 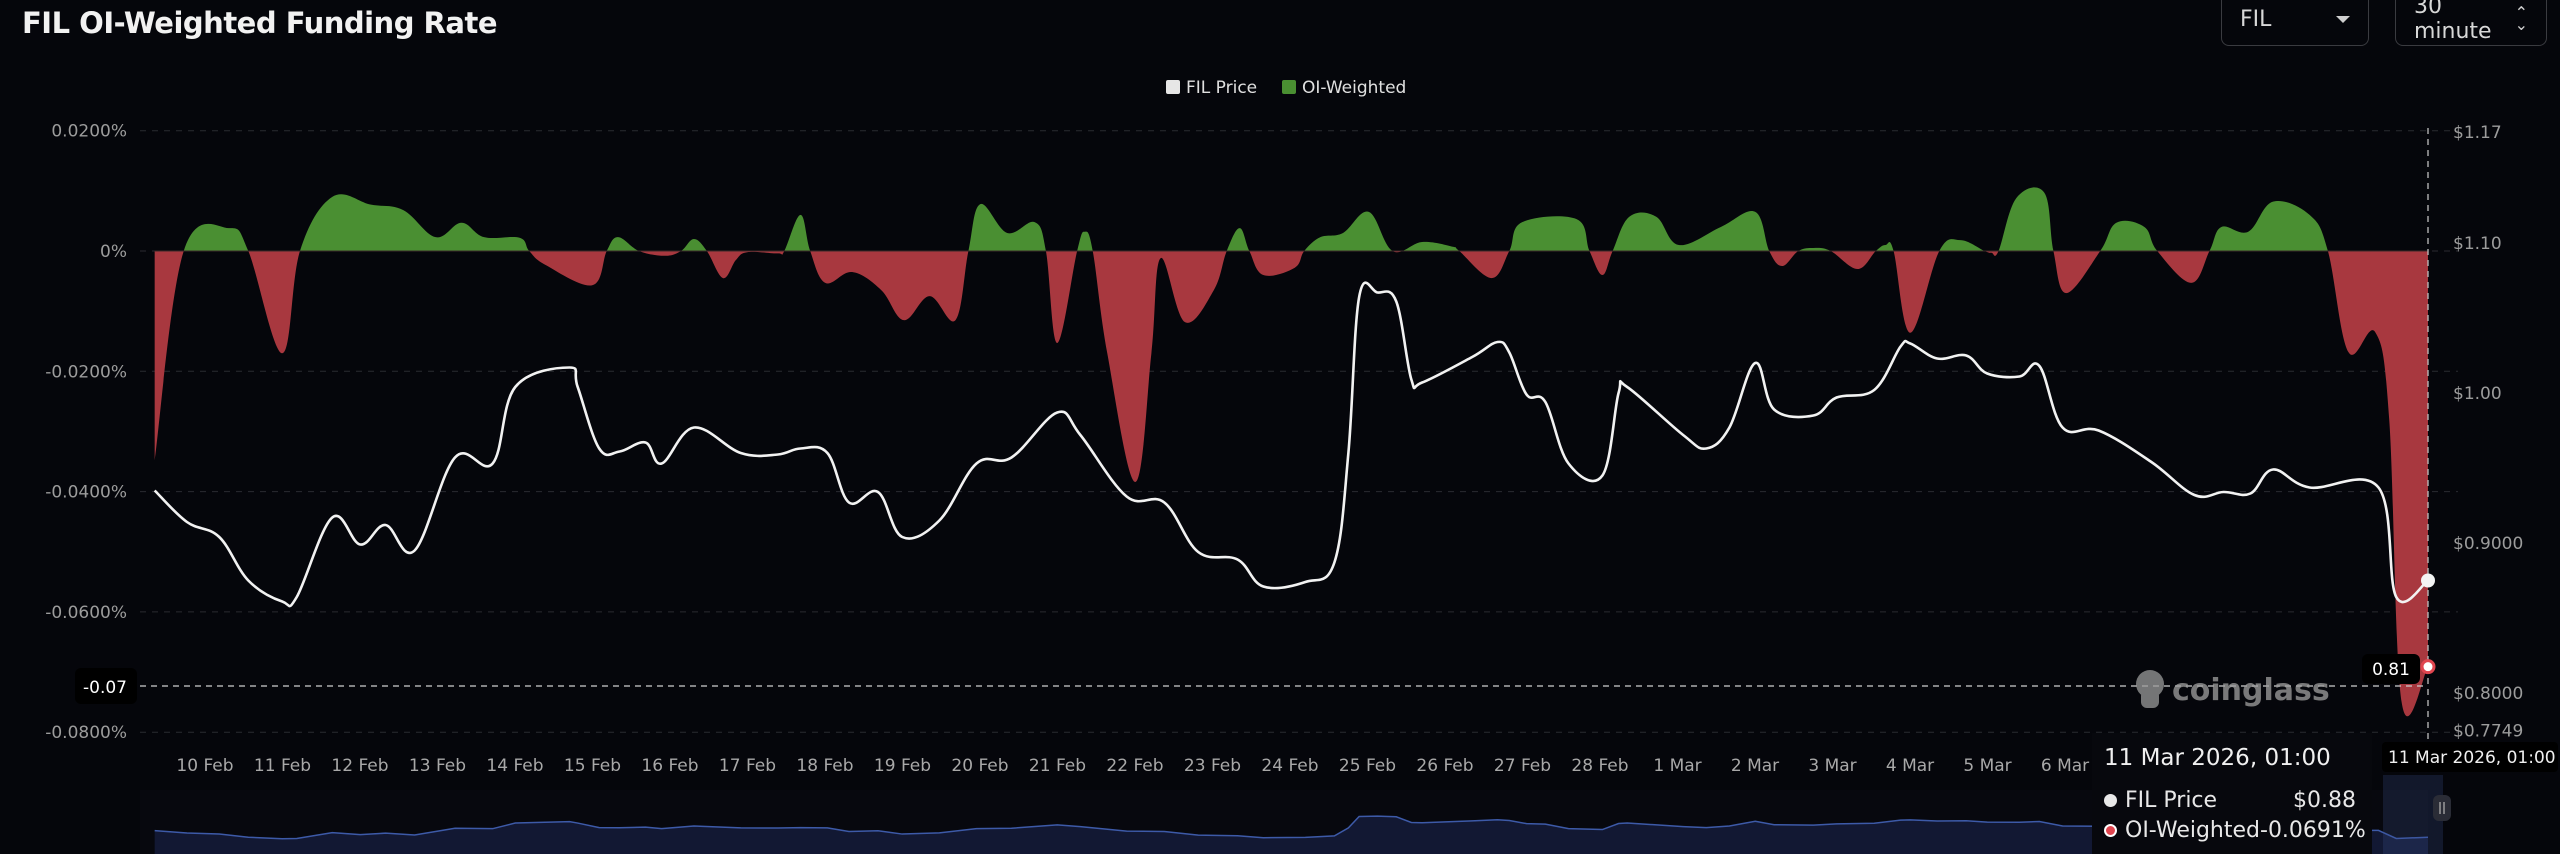 What do you see at coordinates (979, 766) in the screenshot?
I see `x-tick-label: 20 Feb` at bounding box center [979, 766].